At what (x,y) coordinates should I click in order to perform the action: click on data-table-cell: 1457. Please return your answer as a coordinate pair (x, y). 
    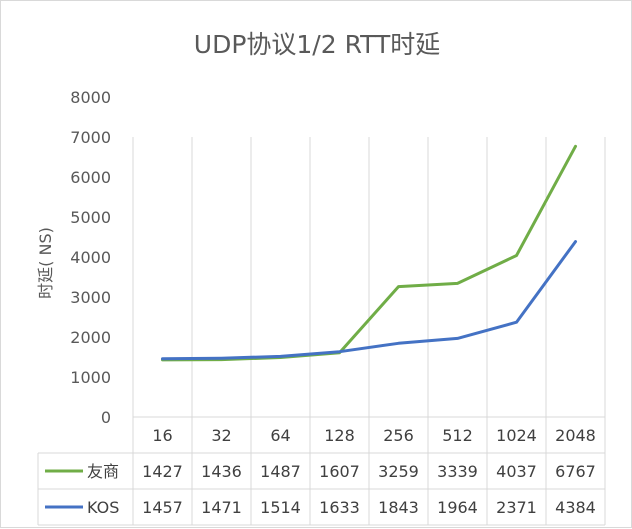
    Looking at the image, I should click on (162, 507).